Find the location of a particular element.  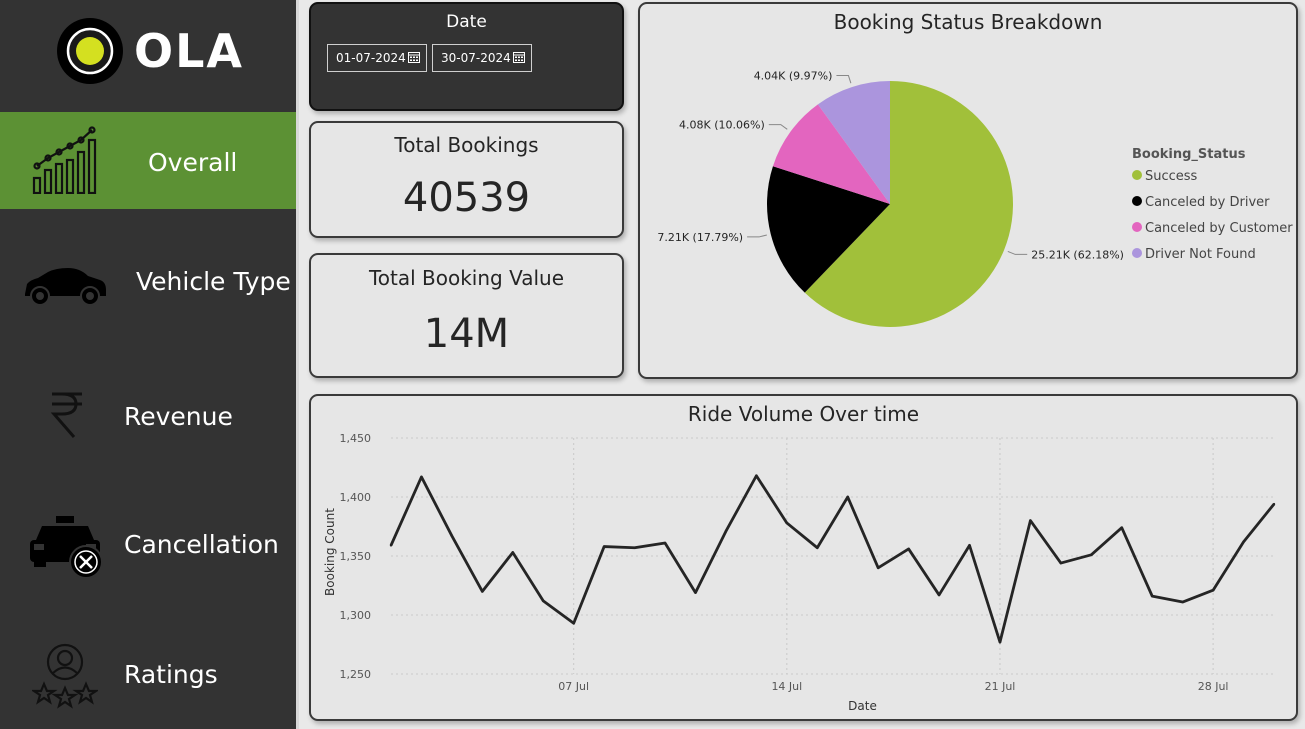

legend-item: Success is located at coordinates (1171, 176).